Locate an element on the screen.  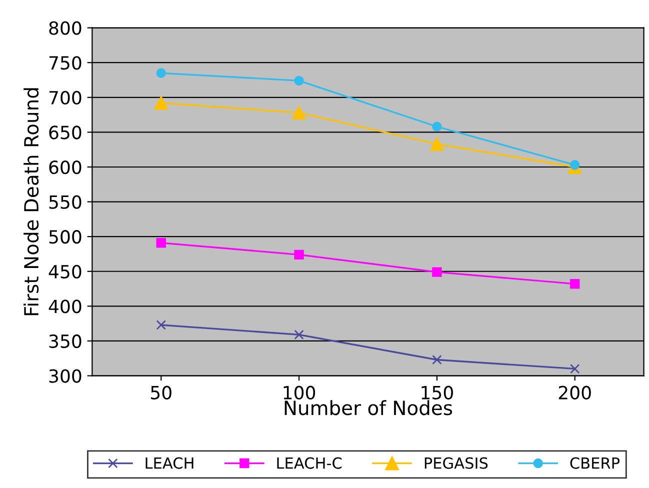
x-axis-title: Number of Nodes is located at coordinates (368, 408).